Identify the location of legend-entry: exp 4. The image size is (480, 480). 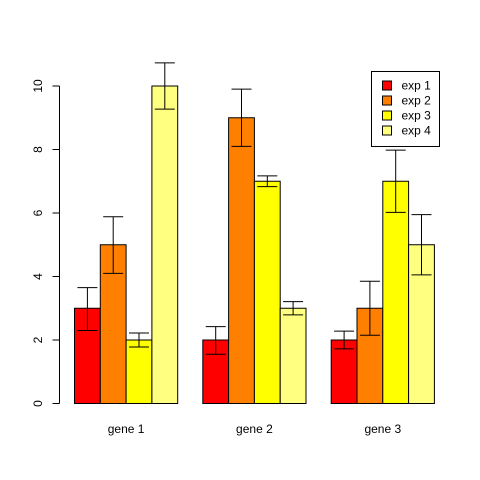
(417, 131).